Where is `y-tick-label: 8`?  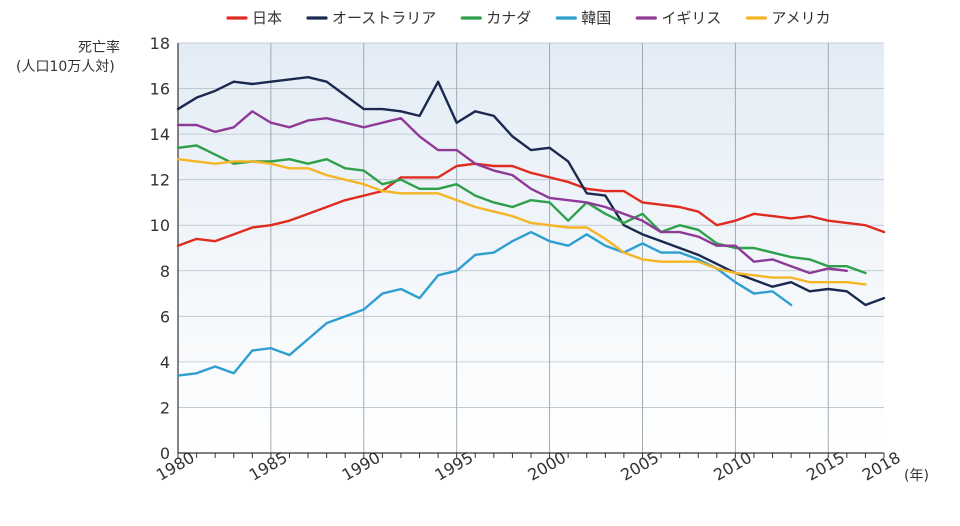 y-tick-label: 8 is located at coordinates (165, 271).